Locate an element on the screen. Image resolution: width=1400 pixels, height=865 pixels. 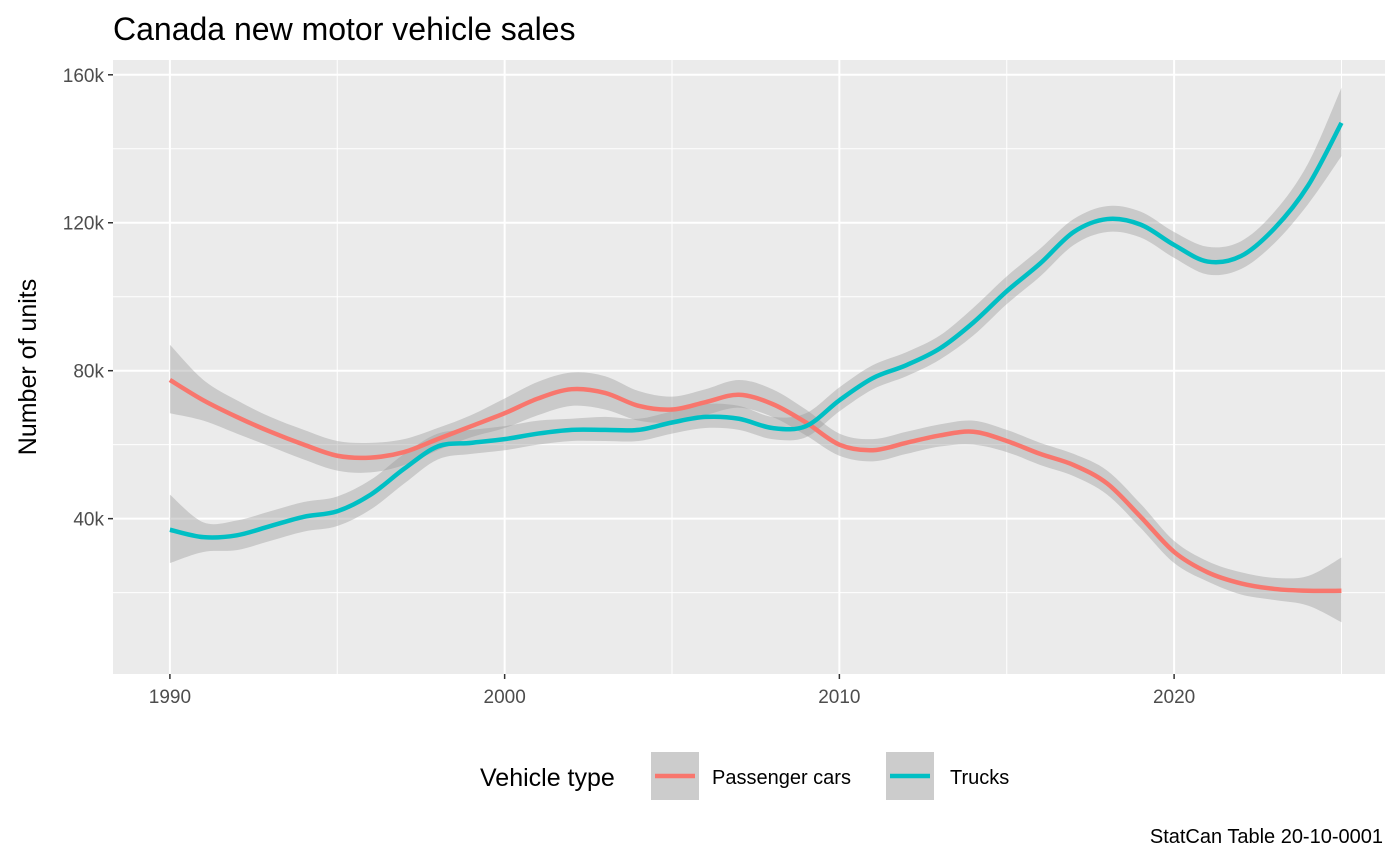
x-tick-label: 1990 is located at coordinates (170, 697).